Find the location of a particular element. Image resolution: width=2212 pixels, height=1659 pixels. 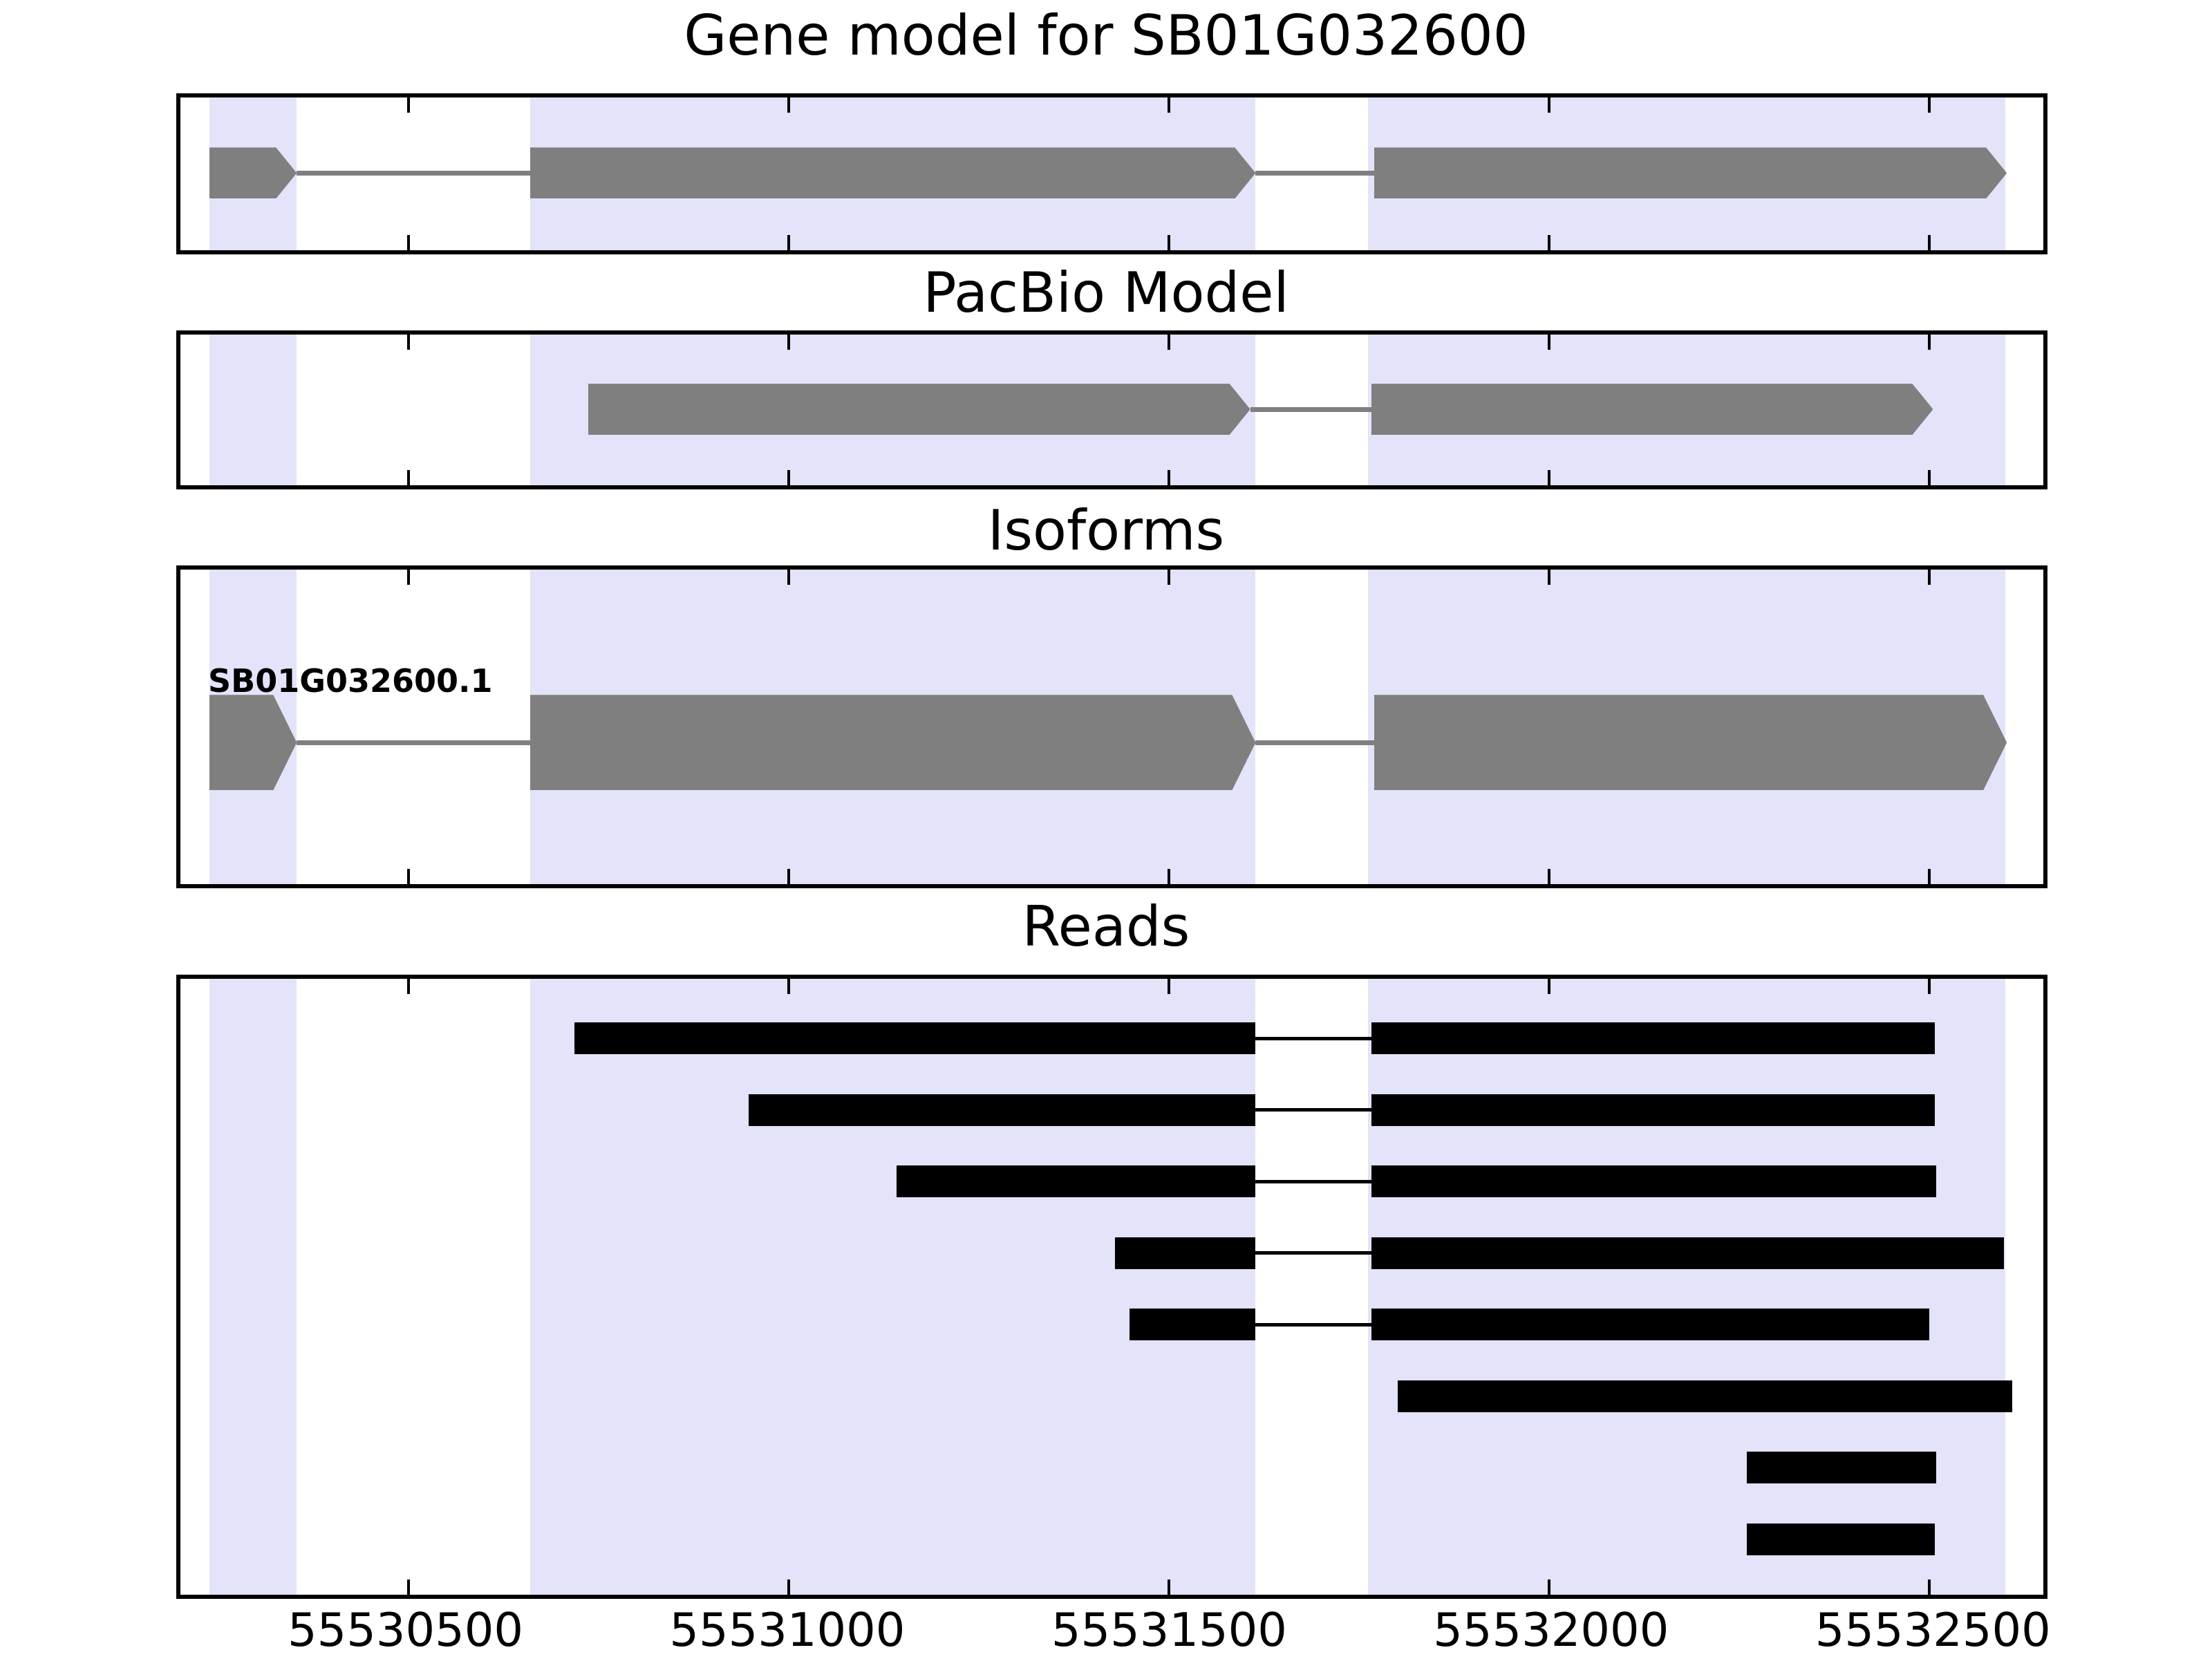

panel-title-gene-model: Gene model for SB01G032600 is located at coordinates (1106, 35).